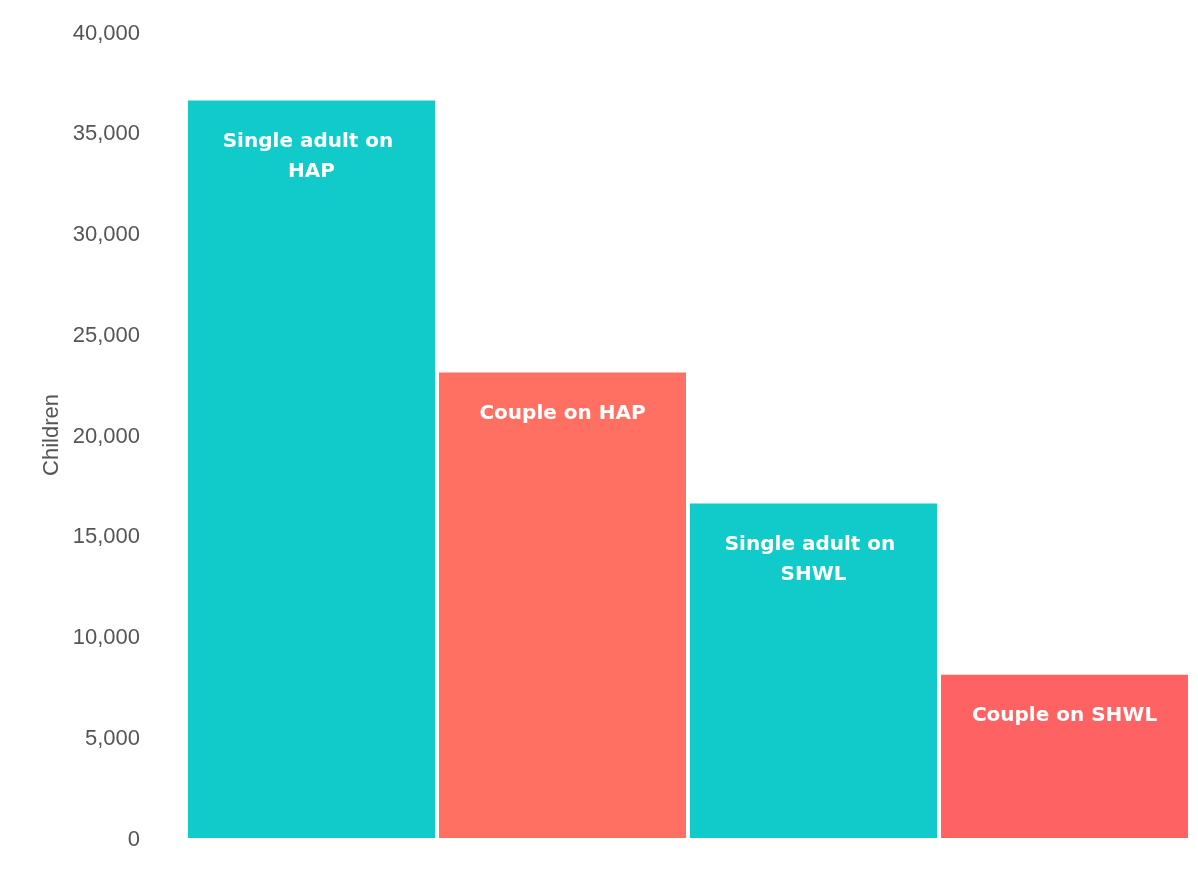  What do you see at coordinates (106, 334) in the screenshot?
I see `y-tick-label: 25,000` at bounding box center [106, 334].